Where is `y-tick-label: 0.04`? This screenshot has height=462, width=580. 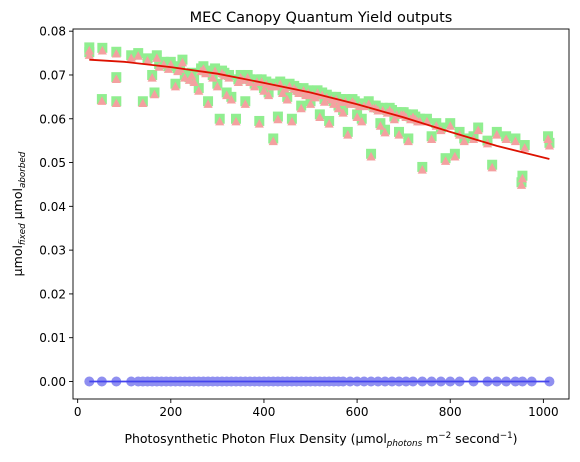
y-tick-label: 0.04 is located at coordinates (52, 207).